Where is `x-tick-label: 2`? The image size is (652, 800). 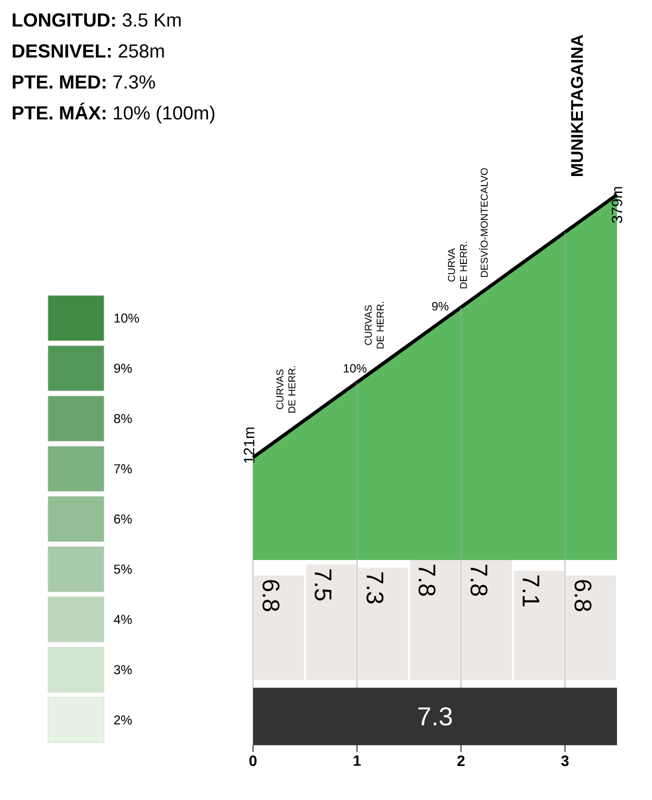 x-tick-label: 2 is located at coordinates (461, 761).